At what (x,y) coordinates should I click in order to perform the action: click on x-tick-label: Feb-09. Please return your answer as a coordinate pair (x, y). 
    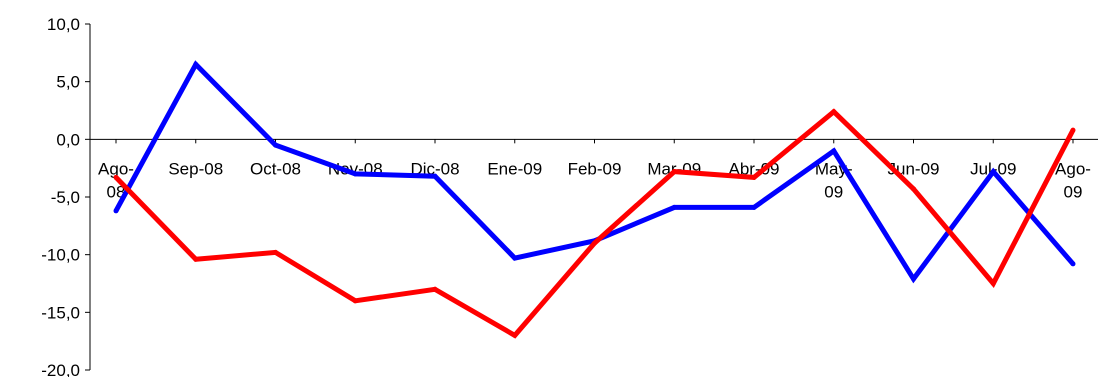
    Looking at the image, I should click on (595, 168).